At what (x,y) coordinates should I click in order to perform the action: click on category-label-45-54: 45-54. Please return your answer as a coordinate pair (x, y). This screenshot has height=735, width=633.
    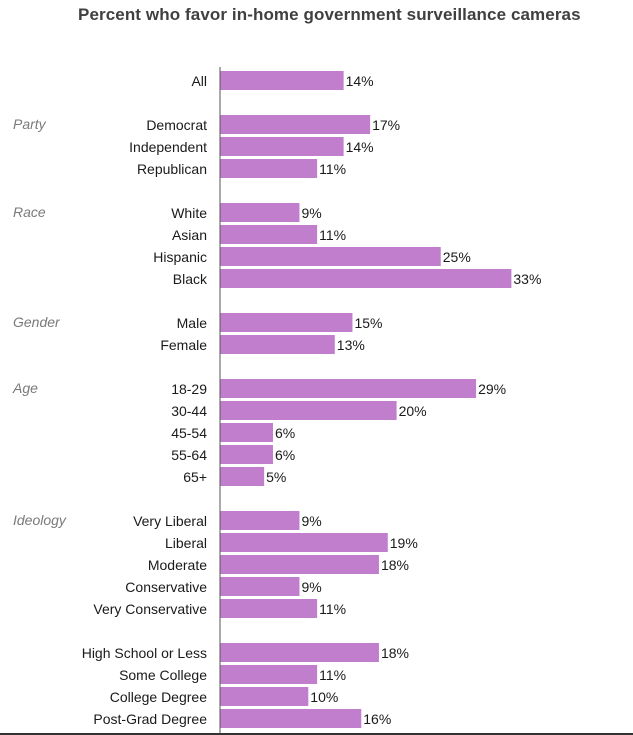
    Looking at the image, I should click on (189, 433).